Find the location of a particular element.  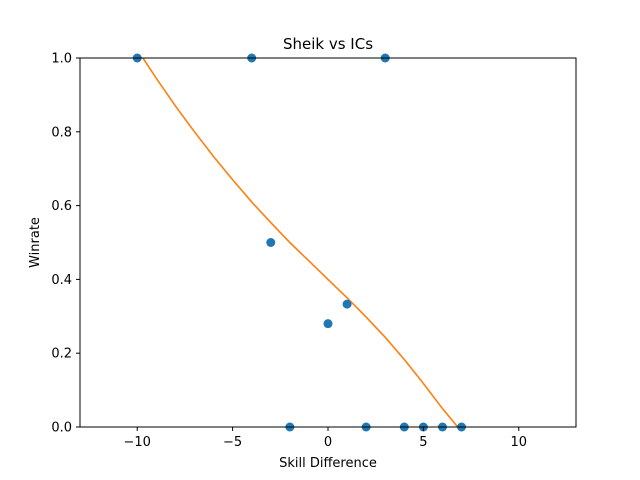

y-tick-label: 0.8 is located at coordinates (61, 132).